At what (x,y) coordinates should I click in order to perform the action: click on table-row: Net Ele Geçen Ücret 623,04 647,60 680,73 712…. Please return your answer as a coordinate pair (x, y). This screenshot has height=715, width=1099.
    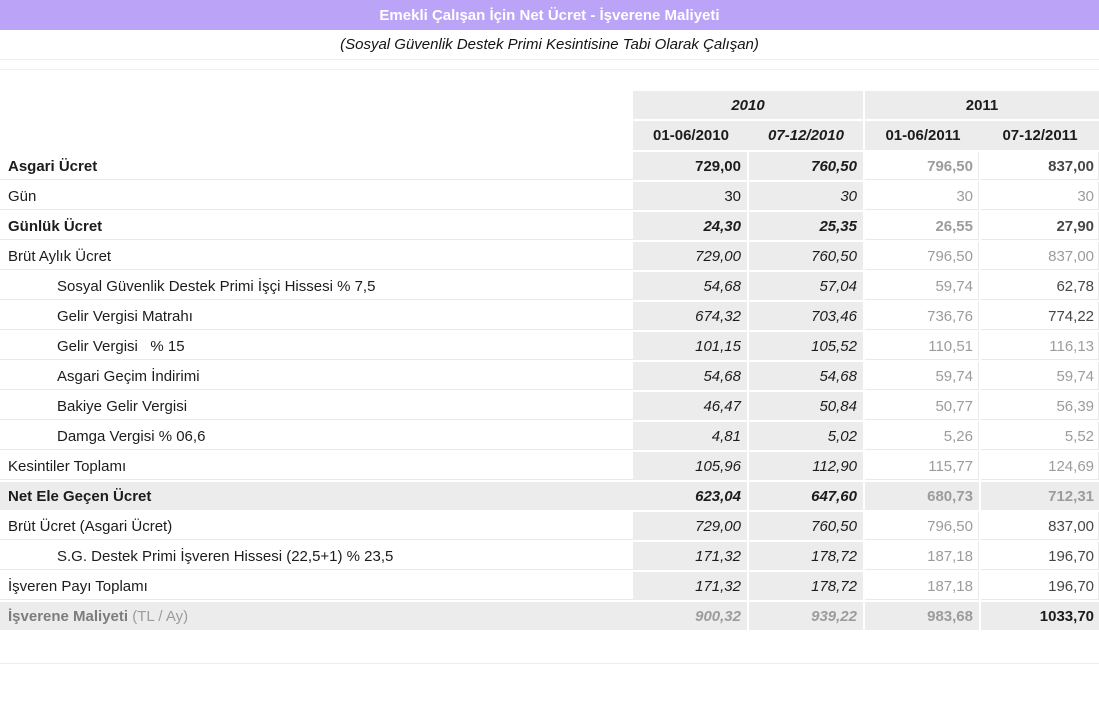
    Looking at the image, I should click on (549, 497).